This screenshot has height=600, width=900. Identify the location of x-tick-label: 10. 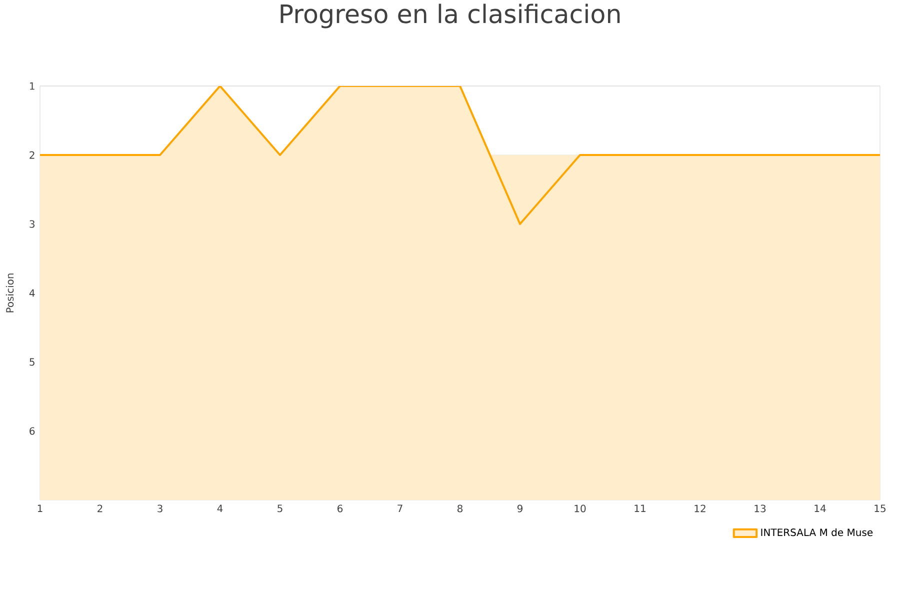
(580, 508).